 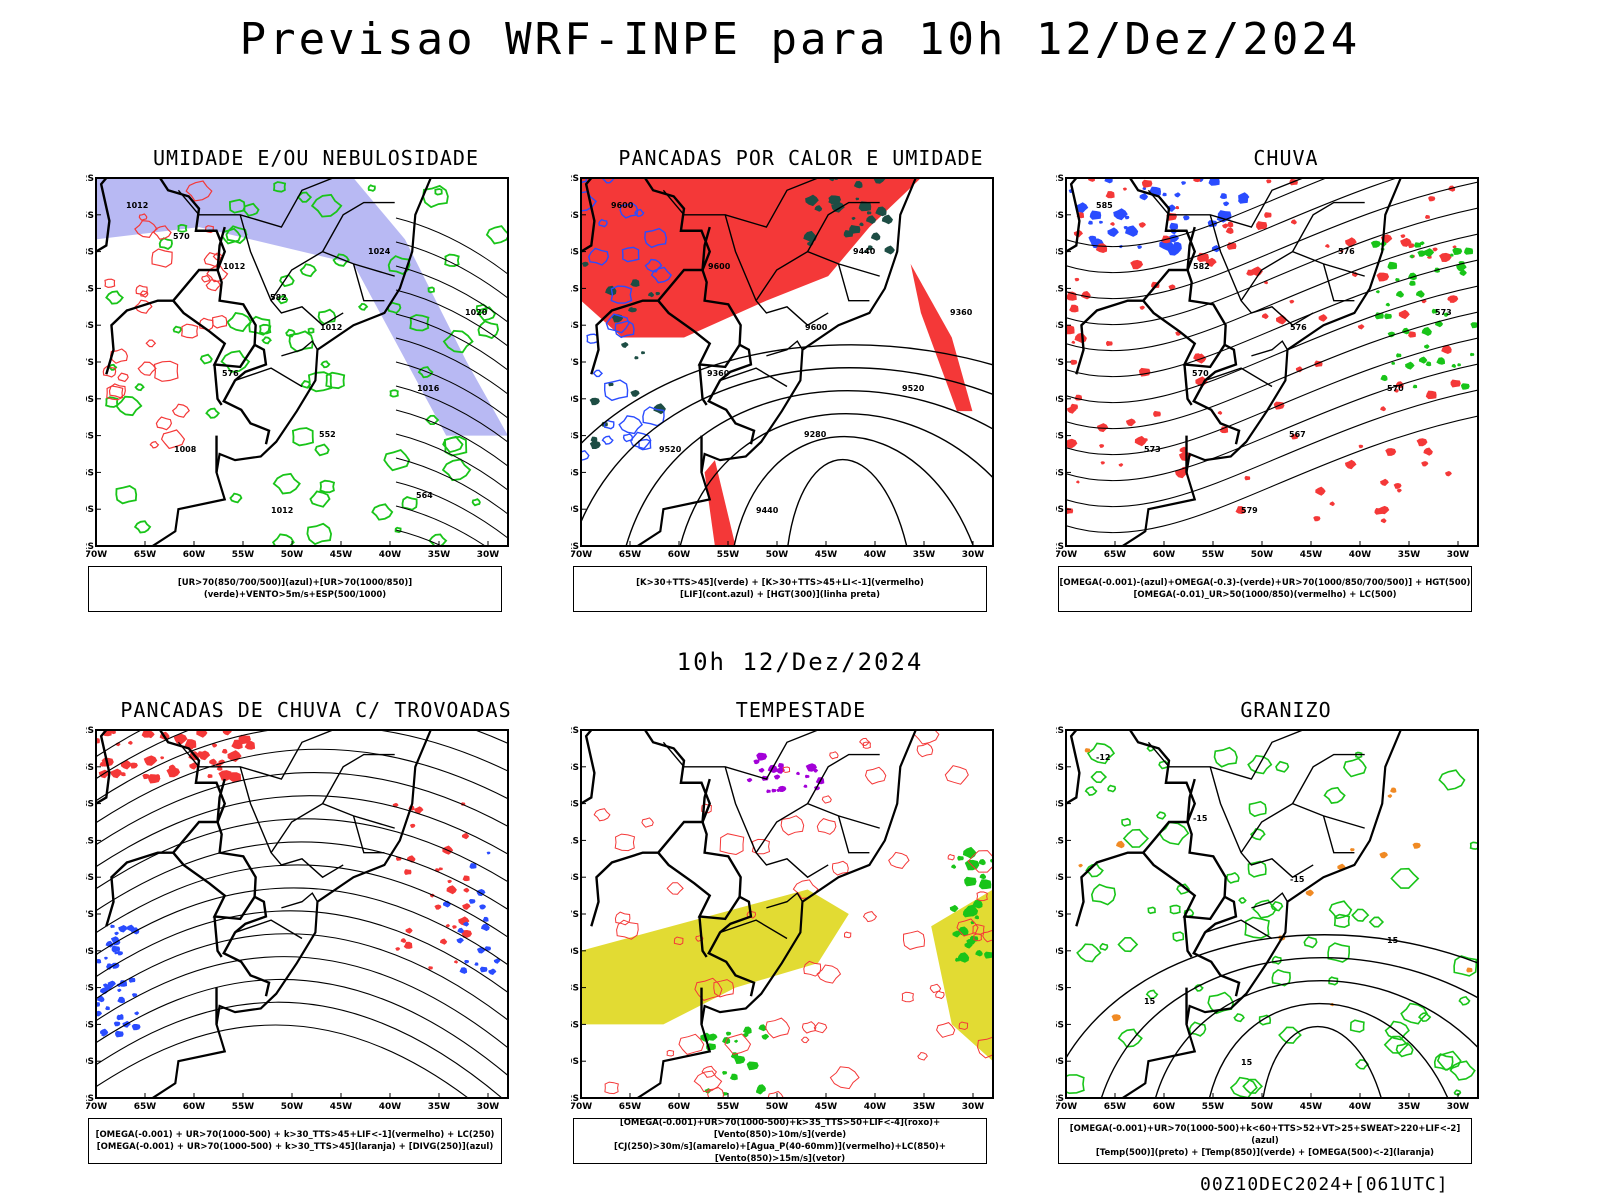 What do you see at coordinates (630, 555) in the screenshot?
I see `lon-tick-label: 65W` at bounding box center [630, 555].